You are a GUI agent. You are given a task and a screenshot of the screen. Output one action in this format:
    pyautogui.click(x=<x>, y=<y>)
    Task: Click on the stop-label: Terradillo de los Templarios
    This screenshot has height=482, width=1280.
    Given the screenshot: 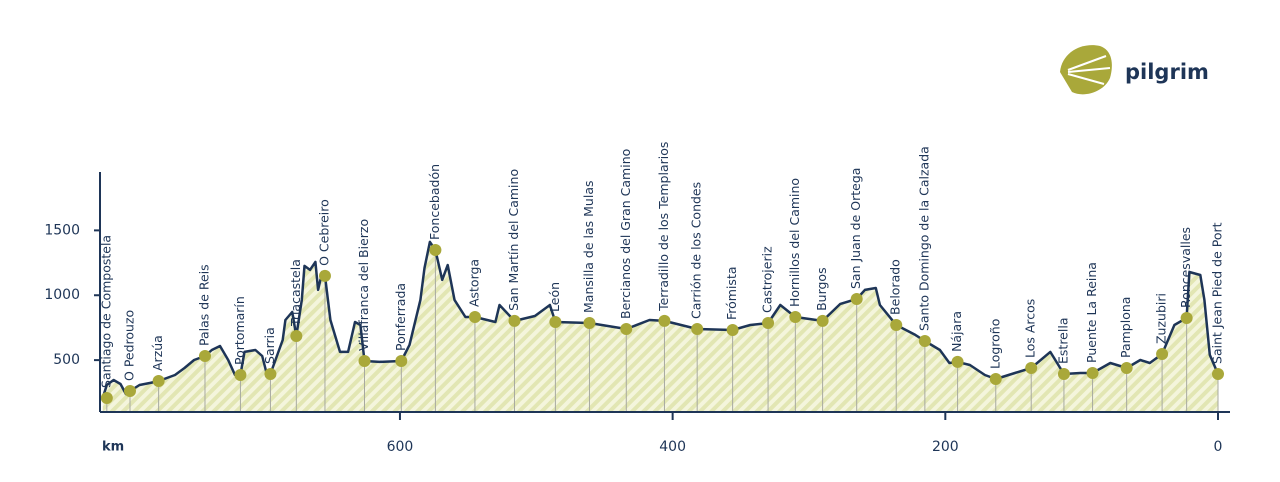 What is the action you would take?
    pyautogui.click(x=663, y=227)
    